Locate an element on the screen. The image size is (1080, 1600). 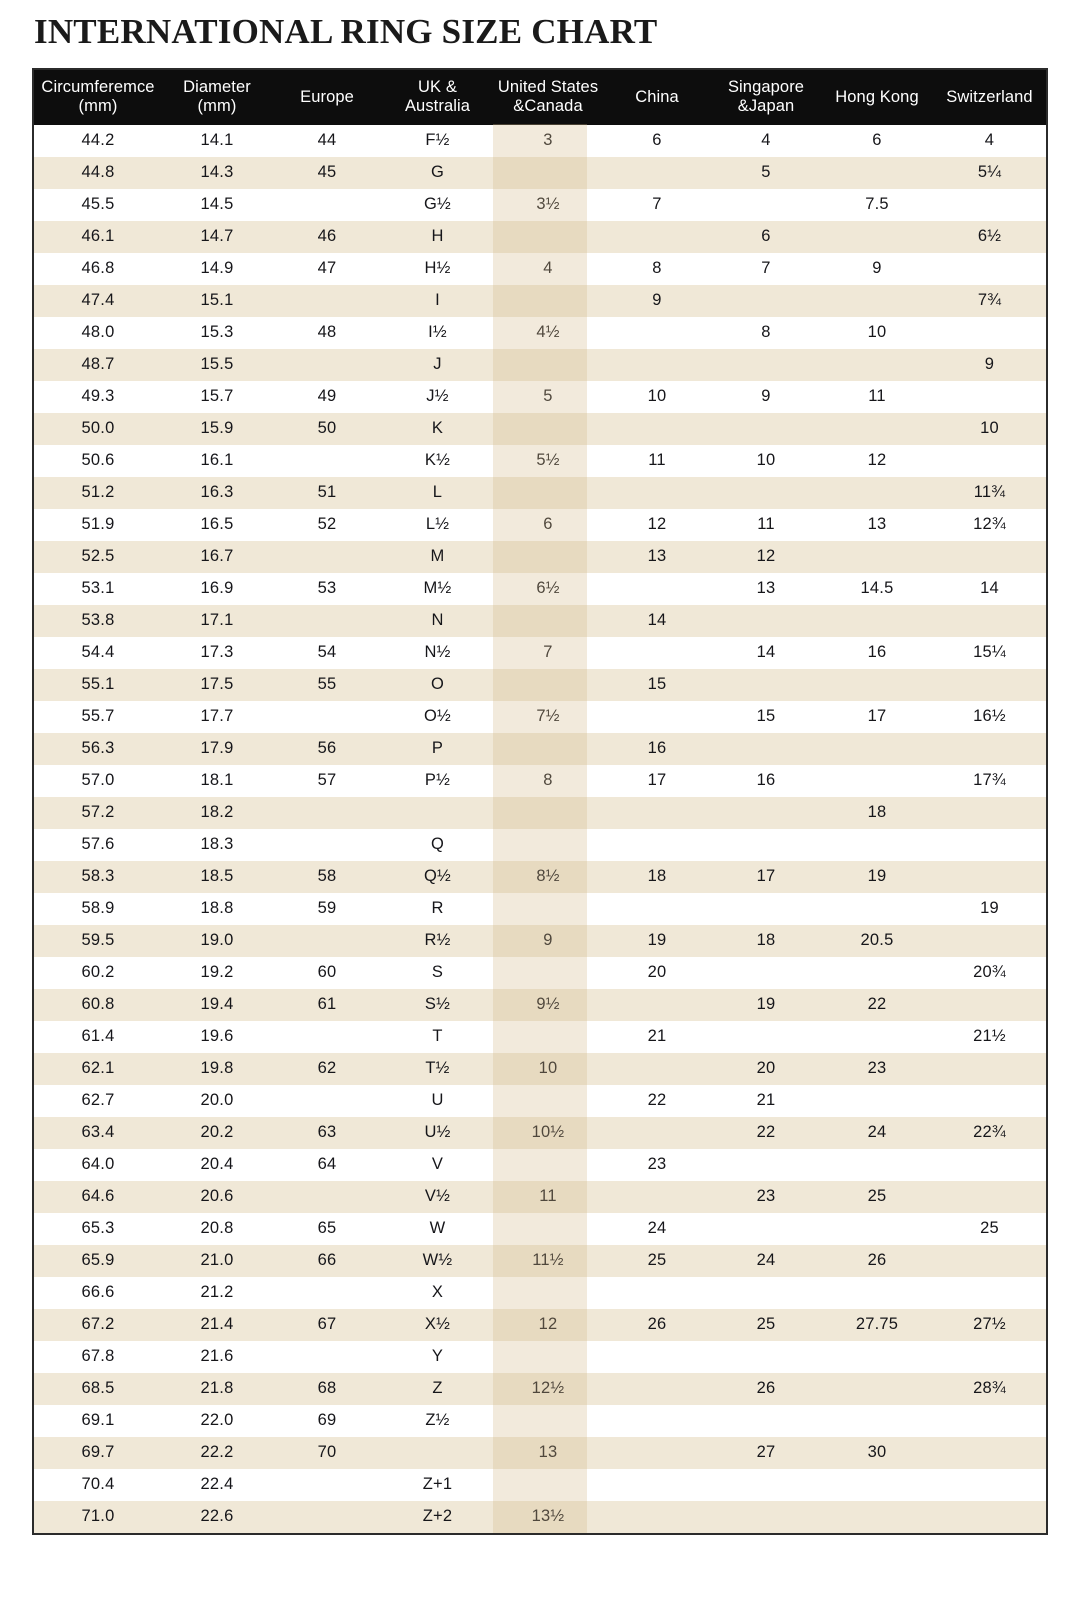
cell-uk-australia: I is located at coordinates (437, 300).